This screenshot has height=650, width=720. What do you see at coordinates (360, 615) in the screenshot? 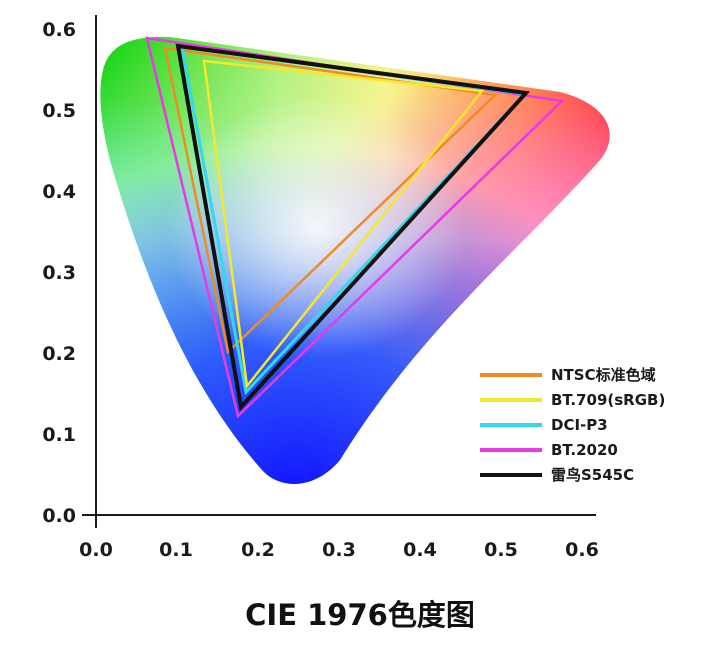
I see `chart-title: CIE 1976色度图` at bounding box center [360, 615].